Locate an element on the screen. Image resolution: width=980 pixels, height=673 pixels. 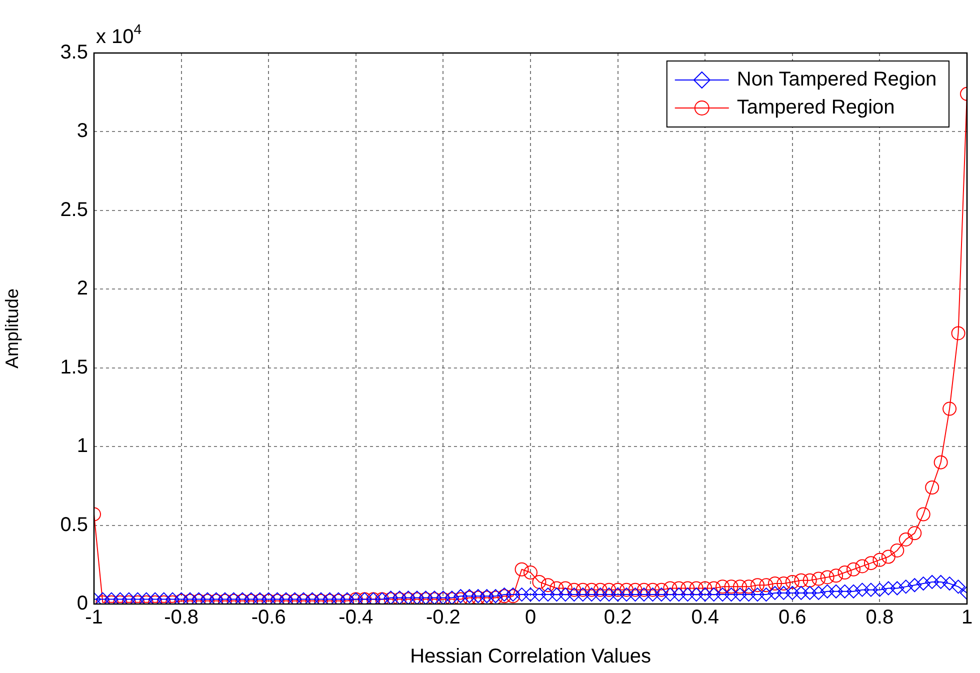
legend-label: Non Tampered Region is located at coordinates (836, 79).